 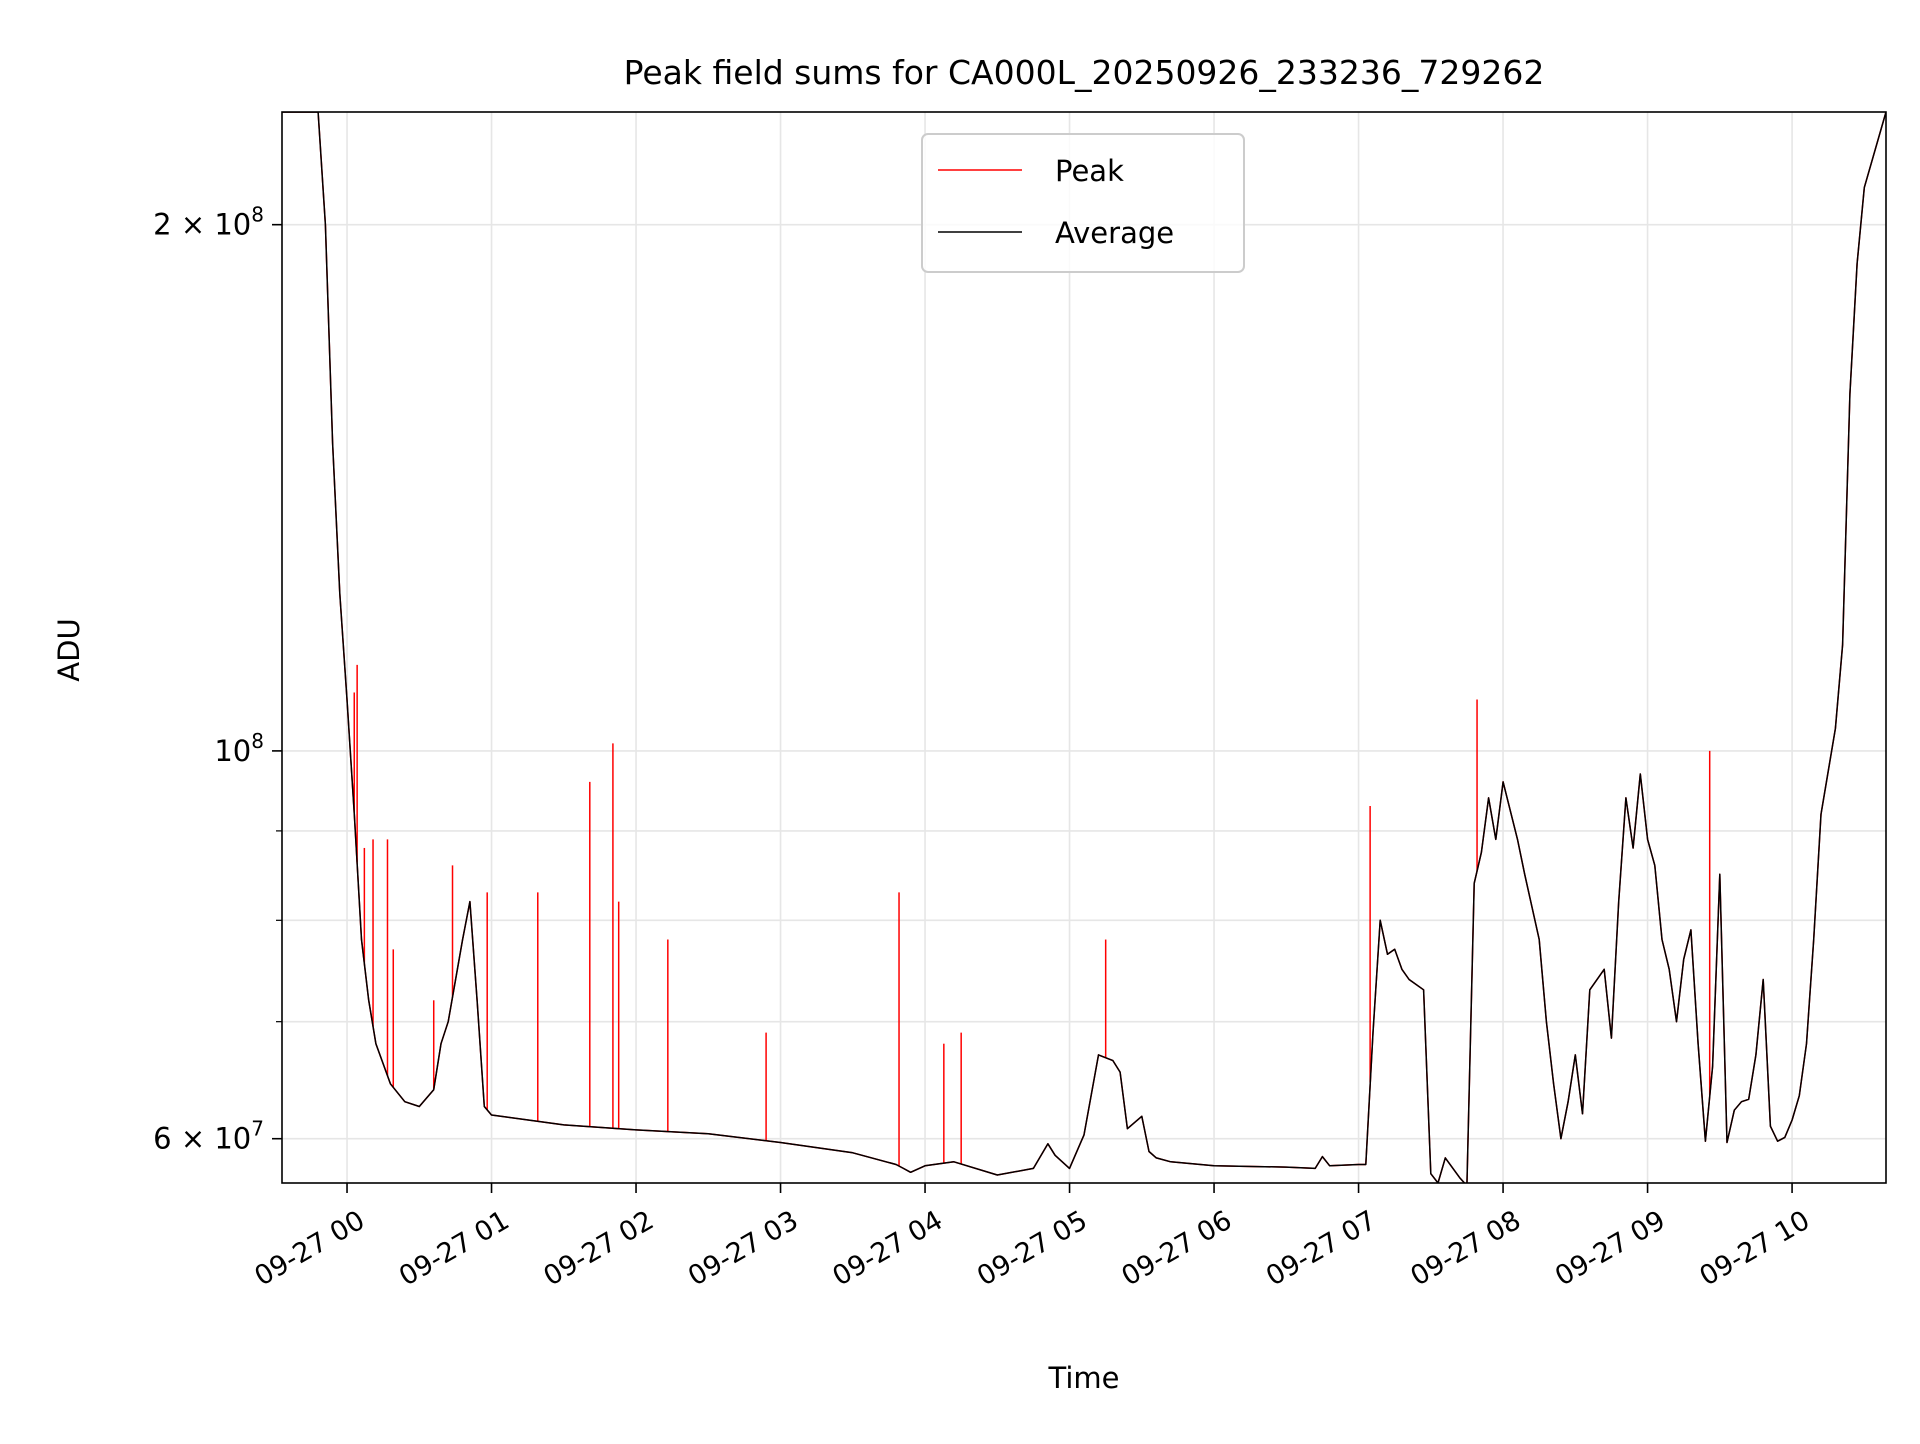 What do you see at coordinates (1084, 1378) in the screenshot?
I see `x-axis-label: Time` at bounding box center [1084, 1378].